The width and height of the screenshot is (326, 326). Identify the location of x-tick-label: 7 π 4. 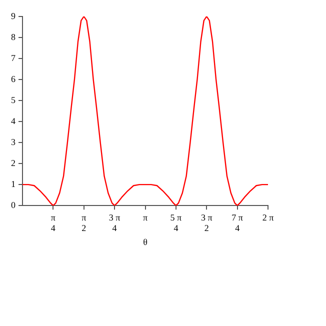
(238, 223).